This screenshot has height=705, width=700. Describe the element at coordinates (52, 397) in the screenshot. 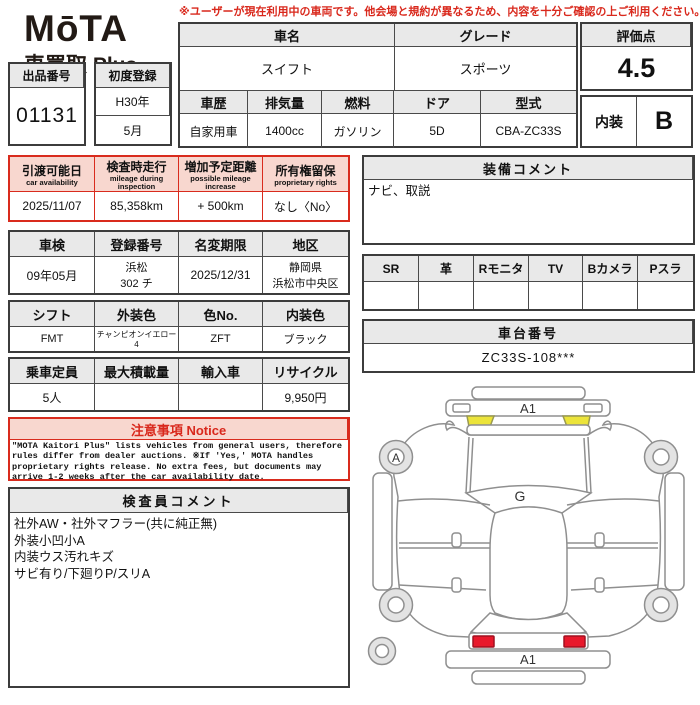

I see `seats-value: 5人` at that location.